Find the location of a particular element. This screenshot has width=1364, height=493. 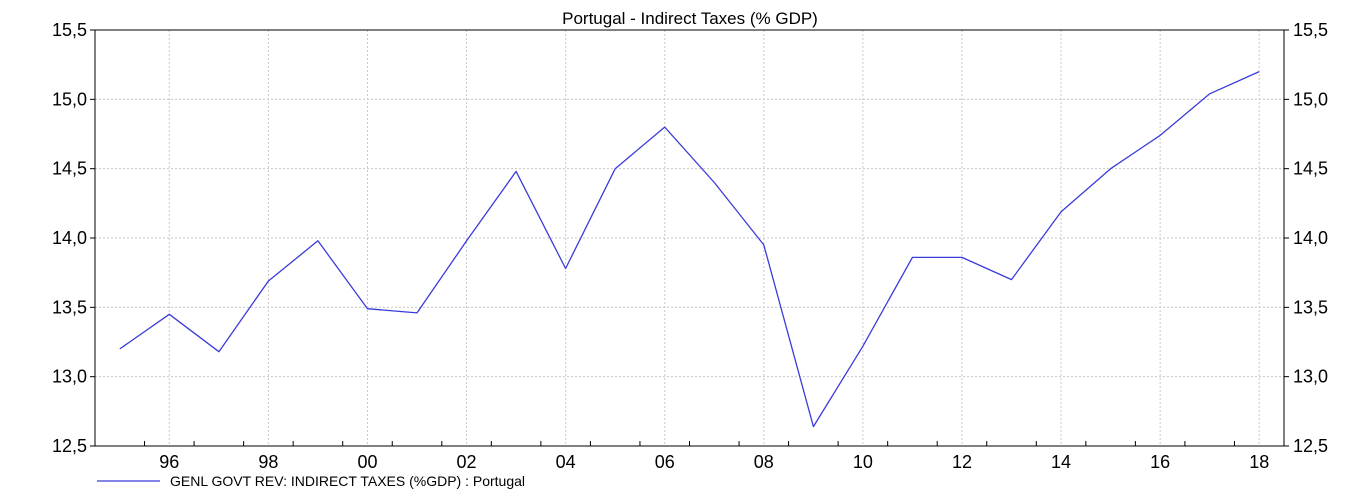

chart-title: Portugal - Indirect Taxes (% GDP) is located at coordinates (690, 18).